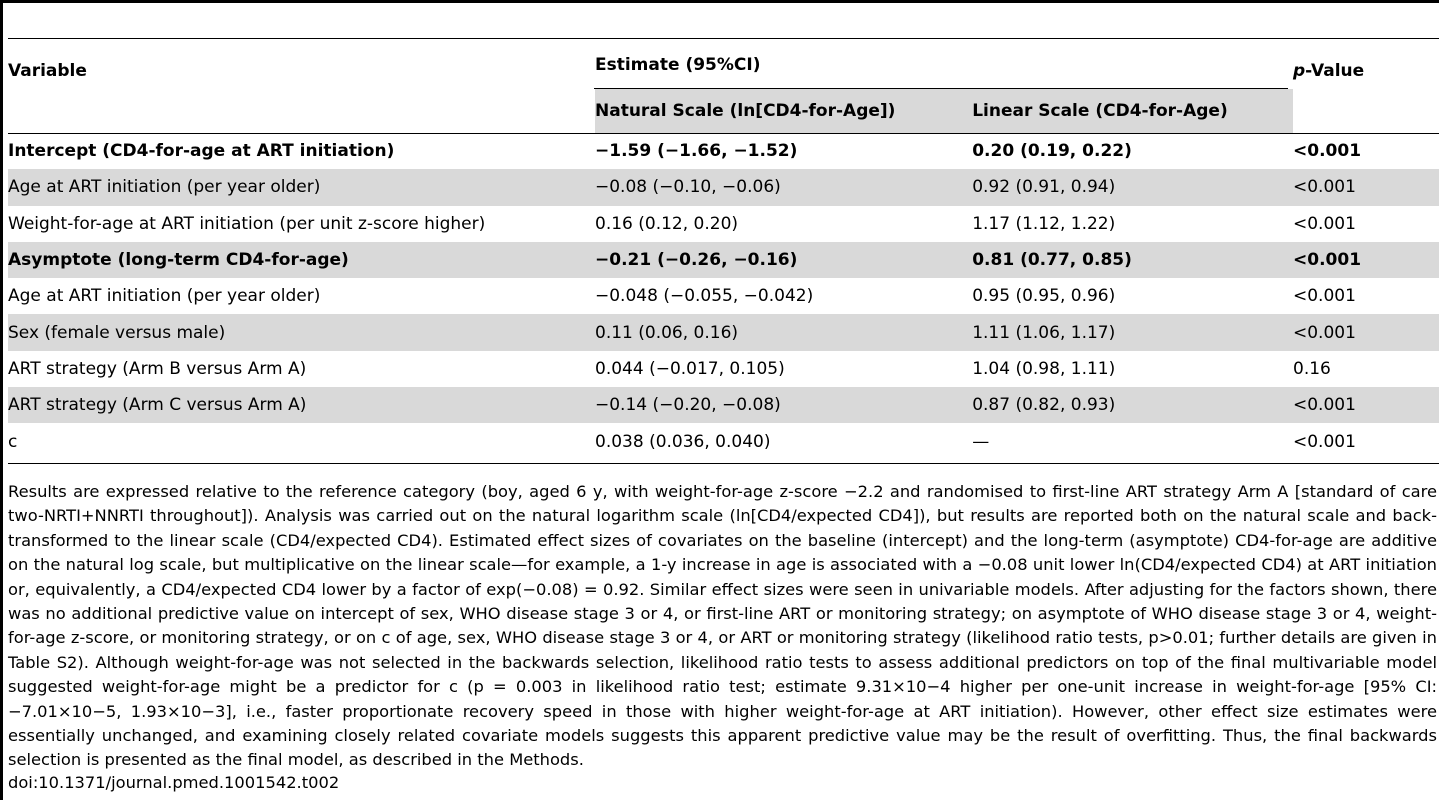 The height and width of the screenshot is (800, 1439). What do you see at coordinates (1132, 111) in the screenshot?
I see `header-linear: Linear Scale (CD4-for-Age)` at bounding box center [1132, 111].